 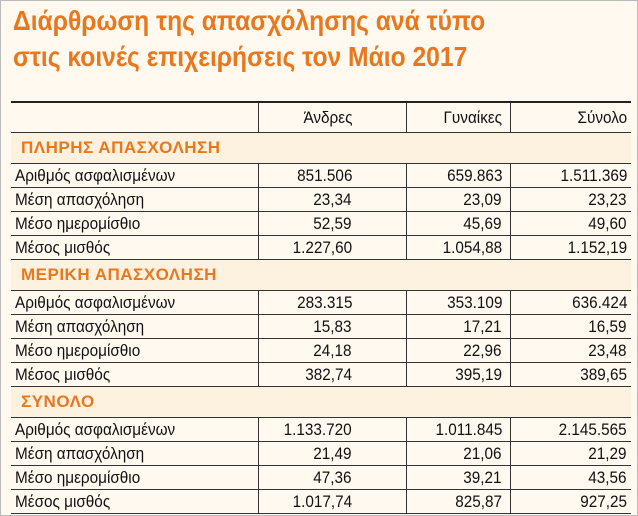 I want to click on data-row: Μέση απασχόληση 21,49 21,06 21,29, so click(x=321, y=454).